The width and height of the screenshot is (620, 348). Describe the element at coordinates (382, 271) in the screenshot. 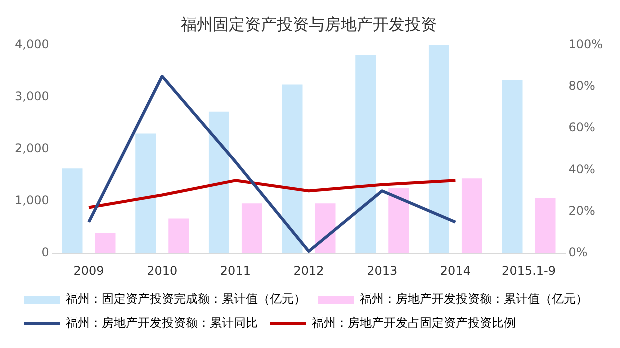

I see `x-tick-label: 2013` at that location.